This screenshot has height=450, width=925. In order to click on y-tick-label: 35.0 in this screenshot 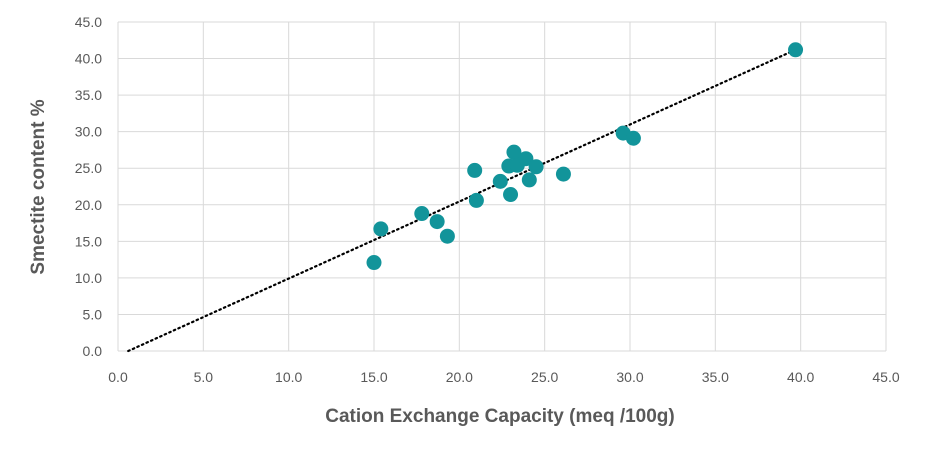, I will do `click(88, 95)`.